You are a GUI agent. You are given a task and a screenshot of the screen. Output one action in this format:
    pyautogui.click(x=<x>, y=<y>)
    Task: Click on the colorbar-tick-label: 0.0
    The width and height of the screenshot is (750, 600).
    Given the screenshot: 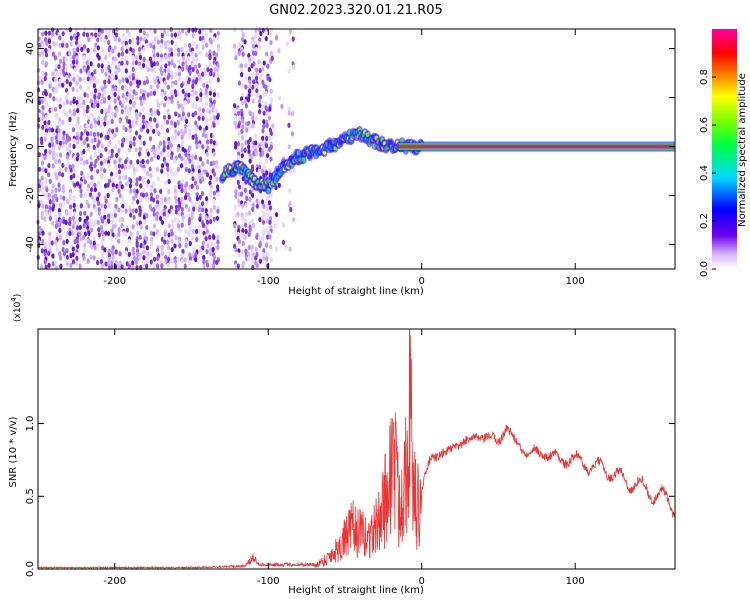 What is the action you would take?
    pyautogui.click(x=704, y=269)
    